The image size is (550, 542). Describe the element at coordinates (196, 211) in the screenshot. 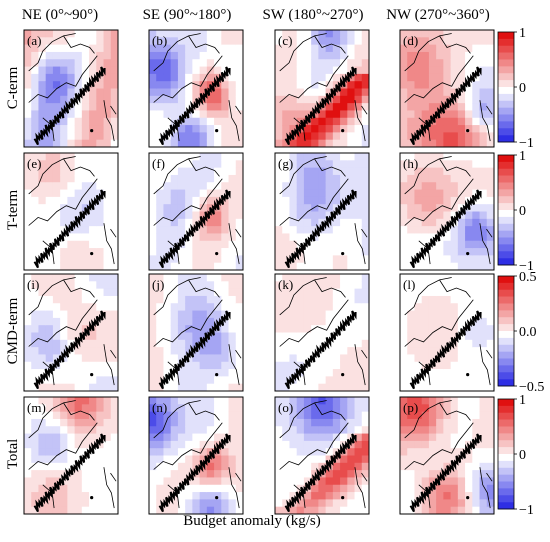

I see `panel-f: (f)` at that location.